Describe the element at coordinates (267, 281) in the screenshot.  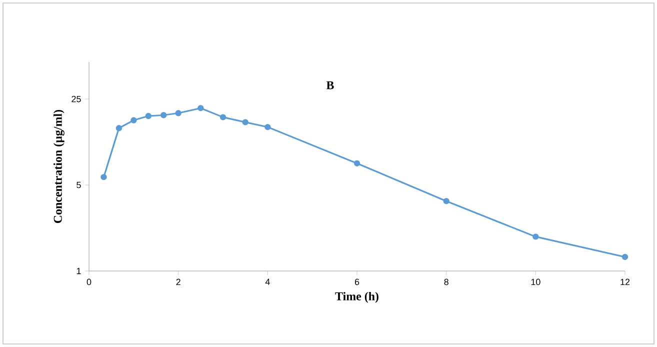
I see `x-tick-label: 4` at that location.